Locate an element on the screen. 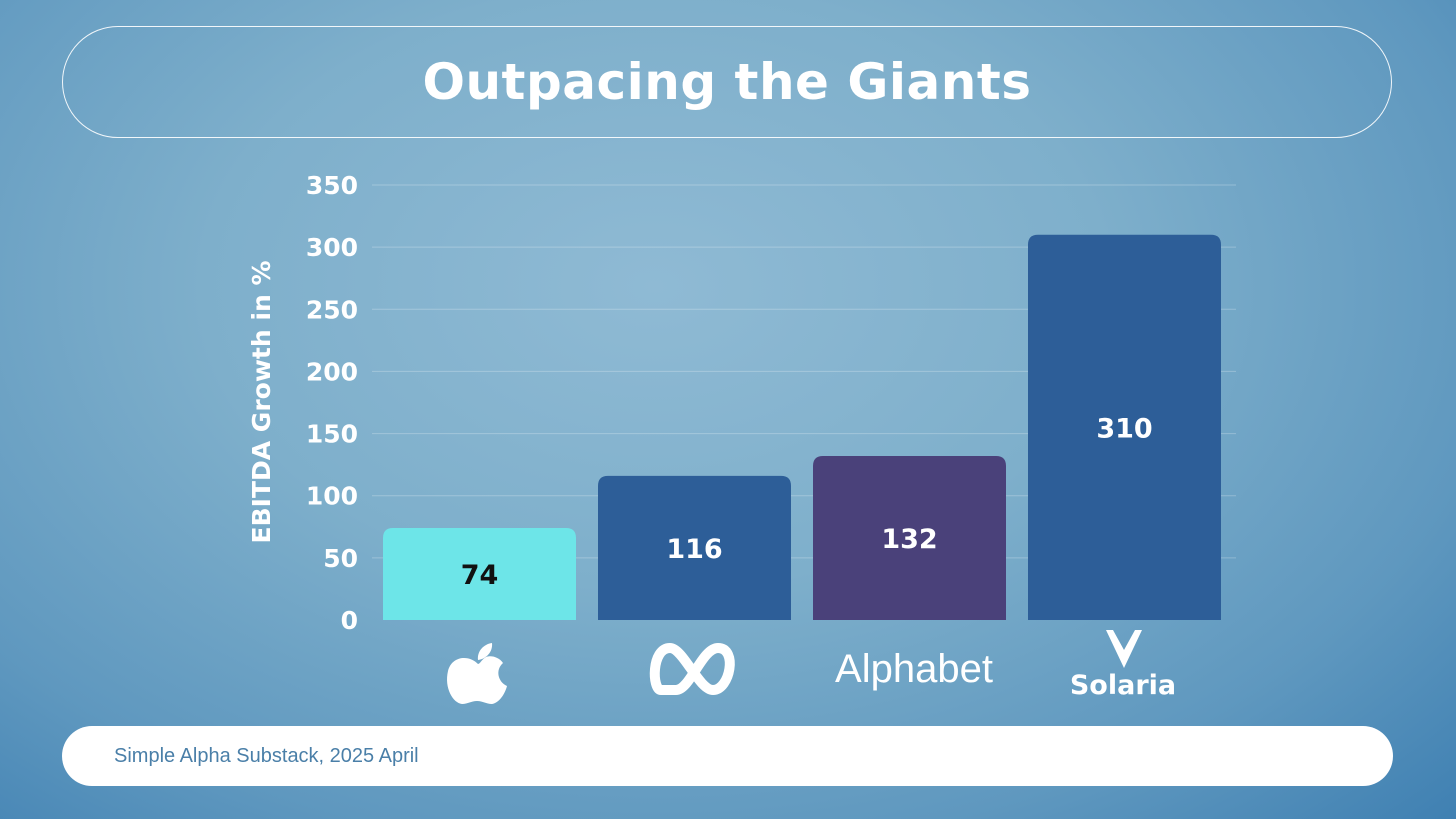 The width and height of the screenshot is (1456, 819). page-title: Outpacing the Giants is located at coordinates (727, 82).